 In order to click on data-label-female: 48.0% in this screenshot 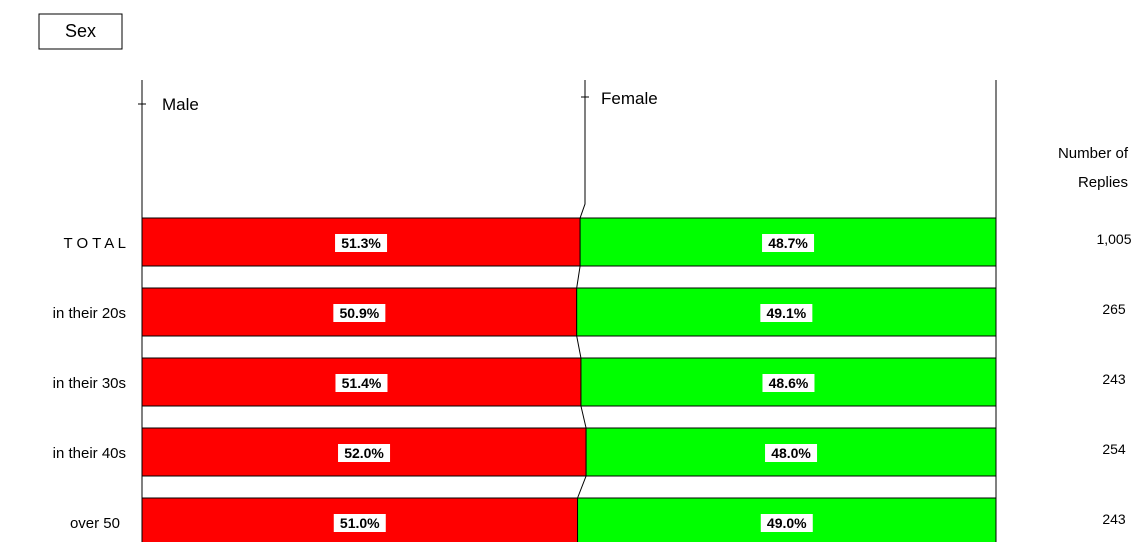, I will do `click(791, 453)`.